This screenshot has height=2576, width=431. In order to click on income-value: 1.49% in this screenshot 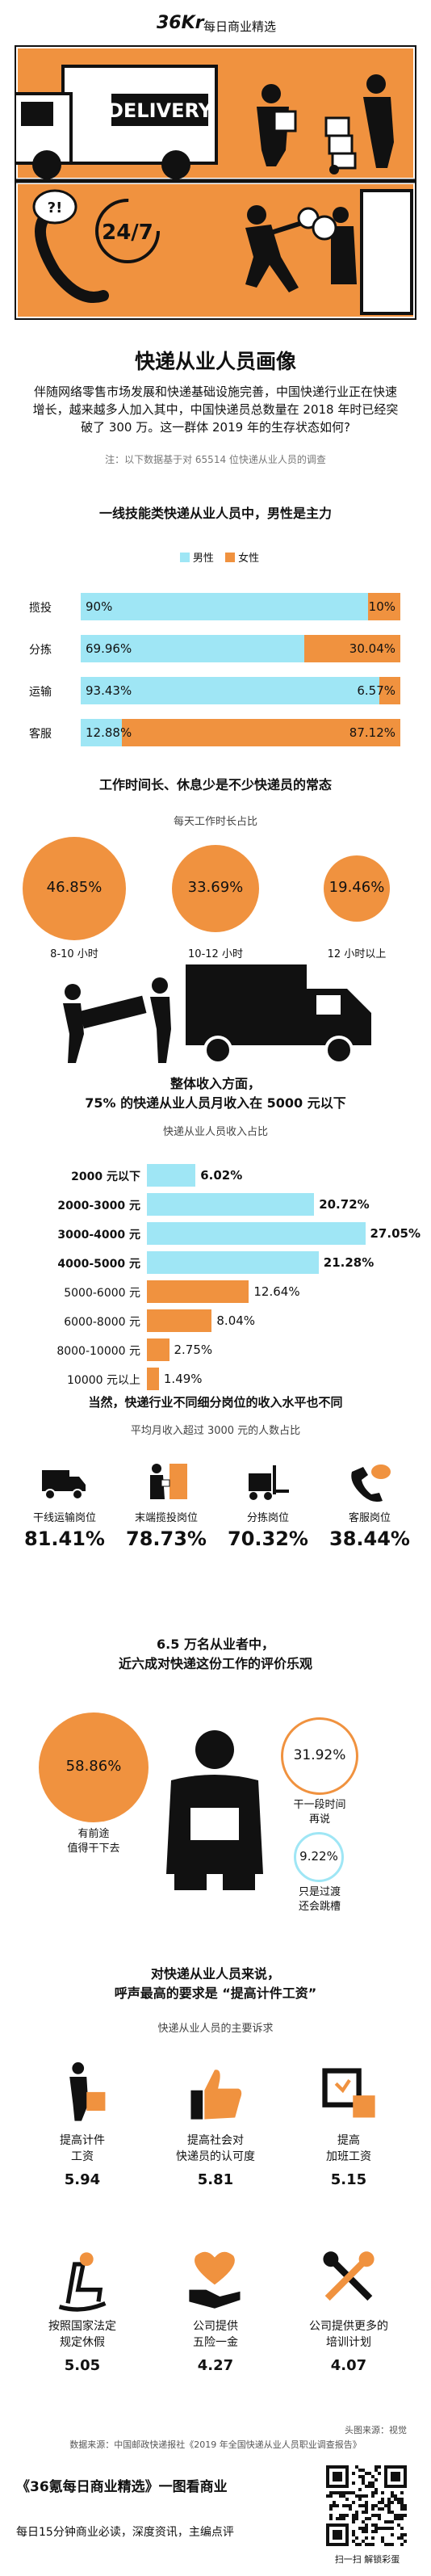, I will do `click(183, 1379)`.